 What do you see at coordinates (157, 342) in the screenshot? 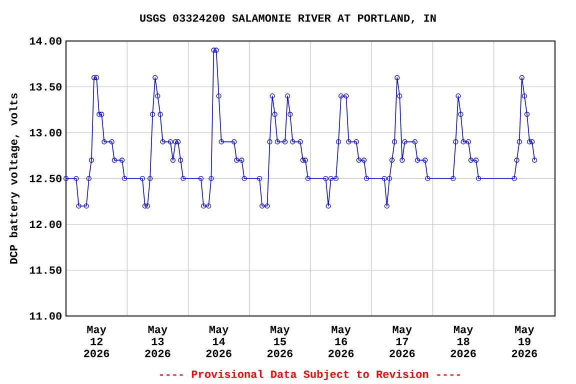
I see `x-tick-label: May 13 2026` at bounding box center [157, 342].